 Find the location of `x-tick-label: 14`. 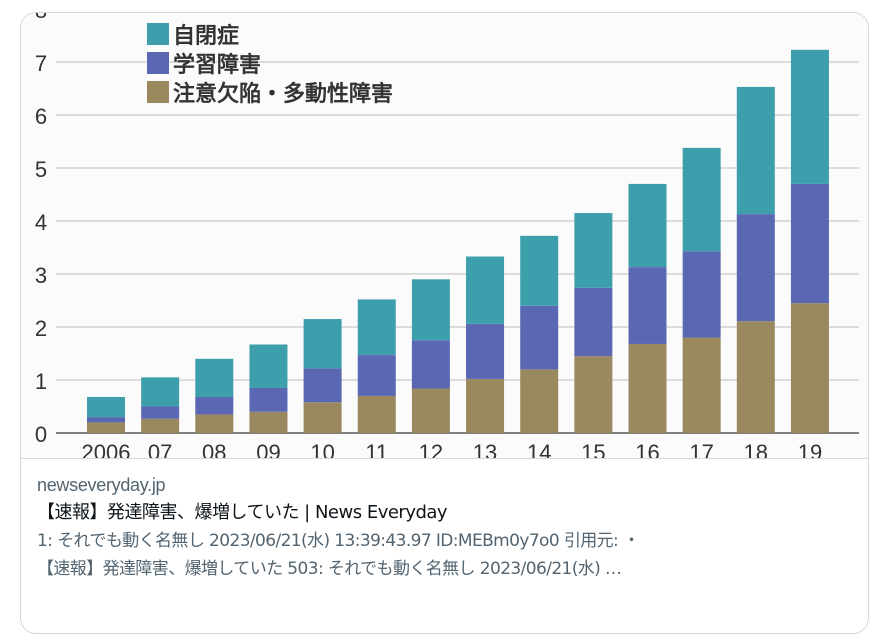

x-tick-label: 14 is located at coordinates (539, 449).